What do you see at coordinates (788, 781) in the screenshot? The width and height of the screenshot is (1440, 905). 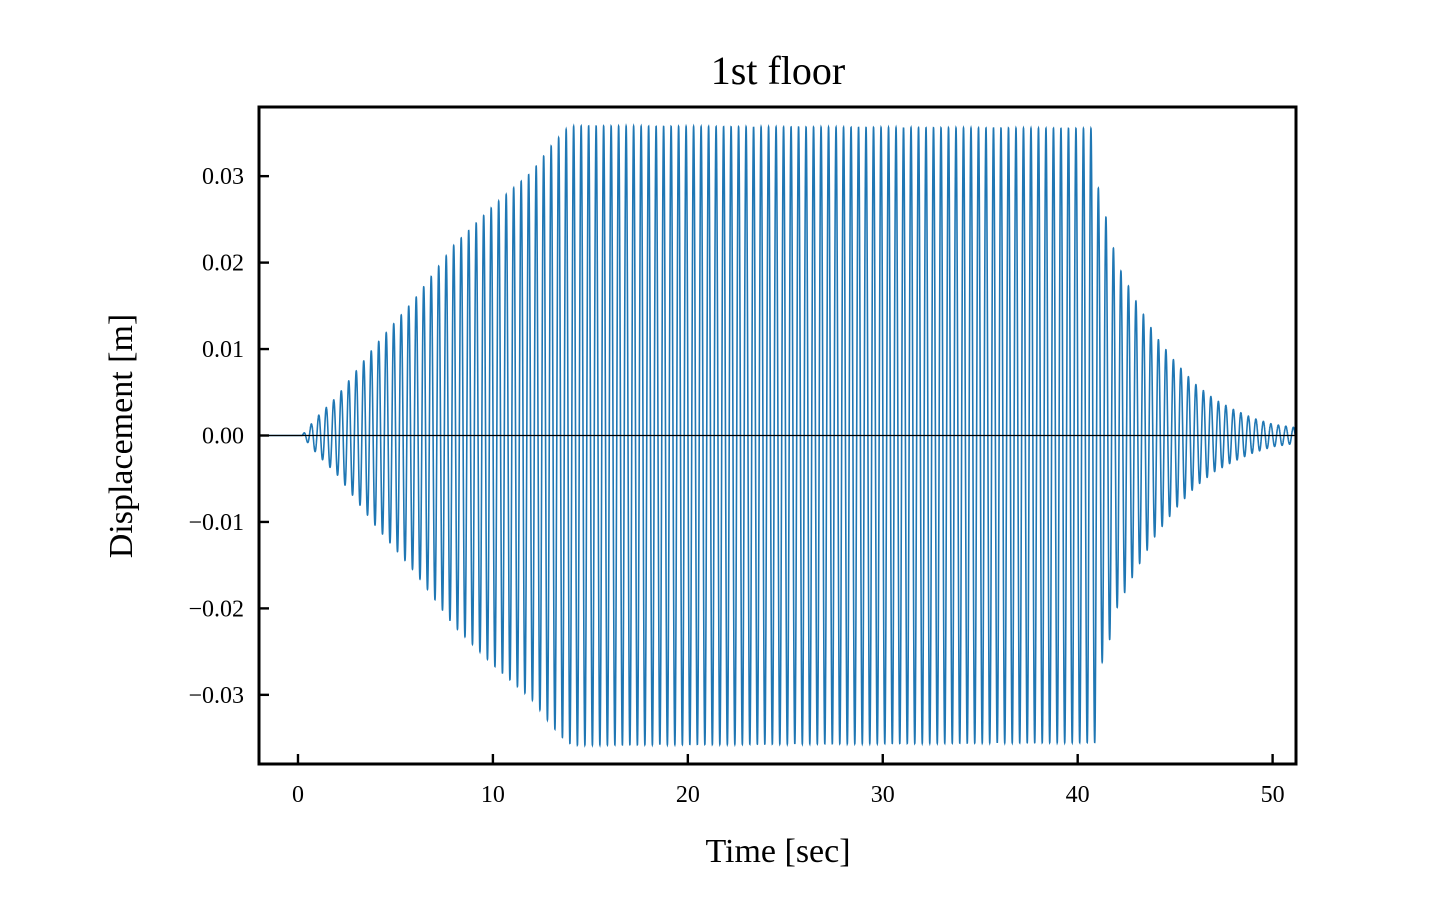 I see `x-axis-ticks: 0 10 20 30 40 50` at bounding box center [788, 781].